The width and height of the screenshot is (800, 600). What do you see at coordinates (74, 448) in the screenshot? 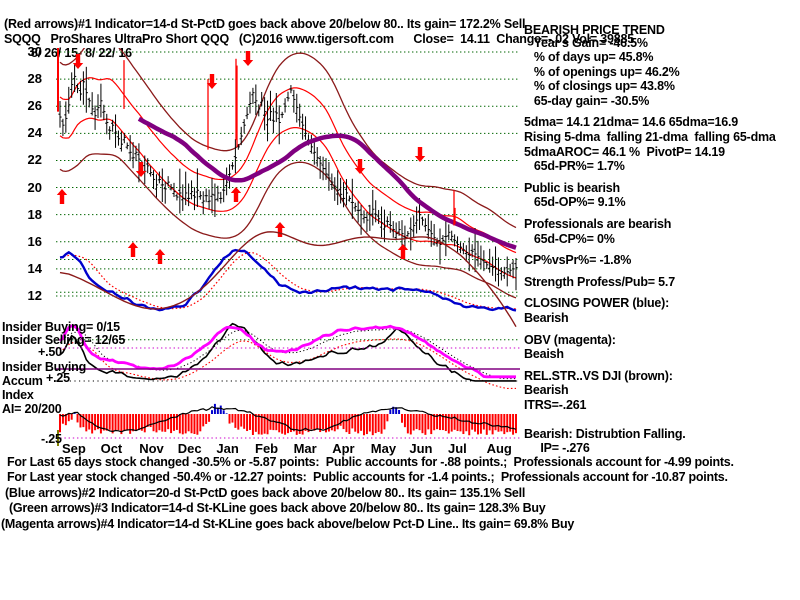
I see `month-label-sep: Sep` at bounding box center [74, 448].